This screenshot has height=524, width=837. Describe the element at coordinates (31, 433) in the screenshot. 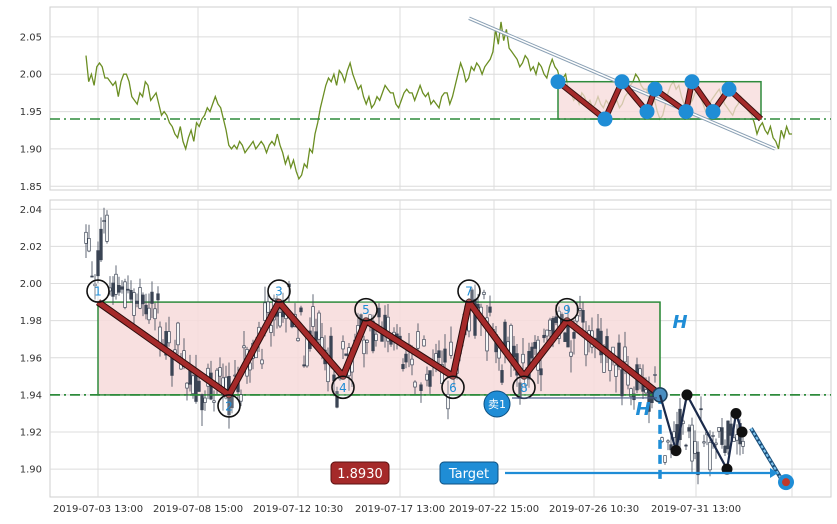

I see `bottom-ytick-label: 1.92` at that location.